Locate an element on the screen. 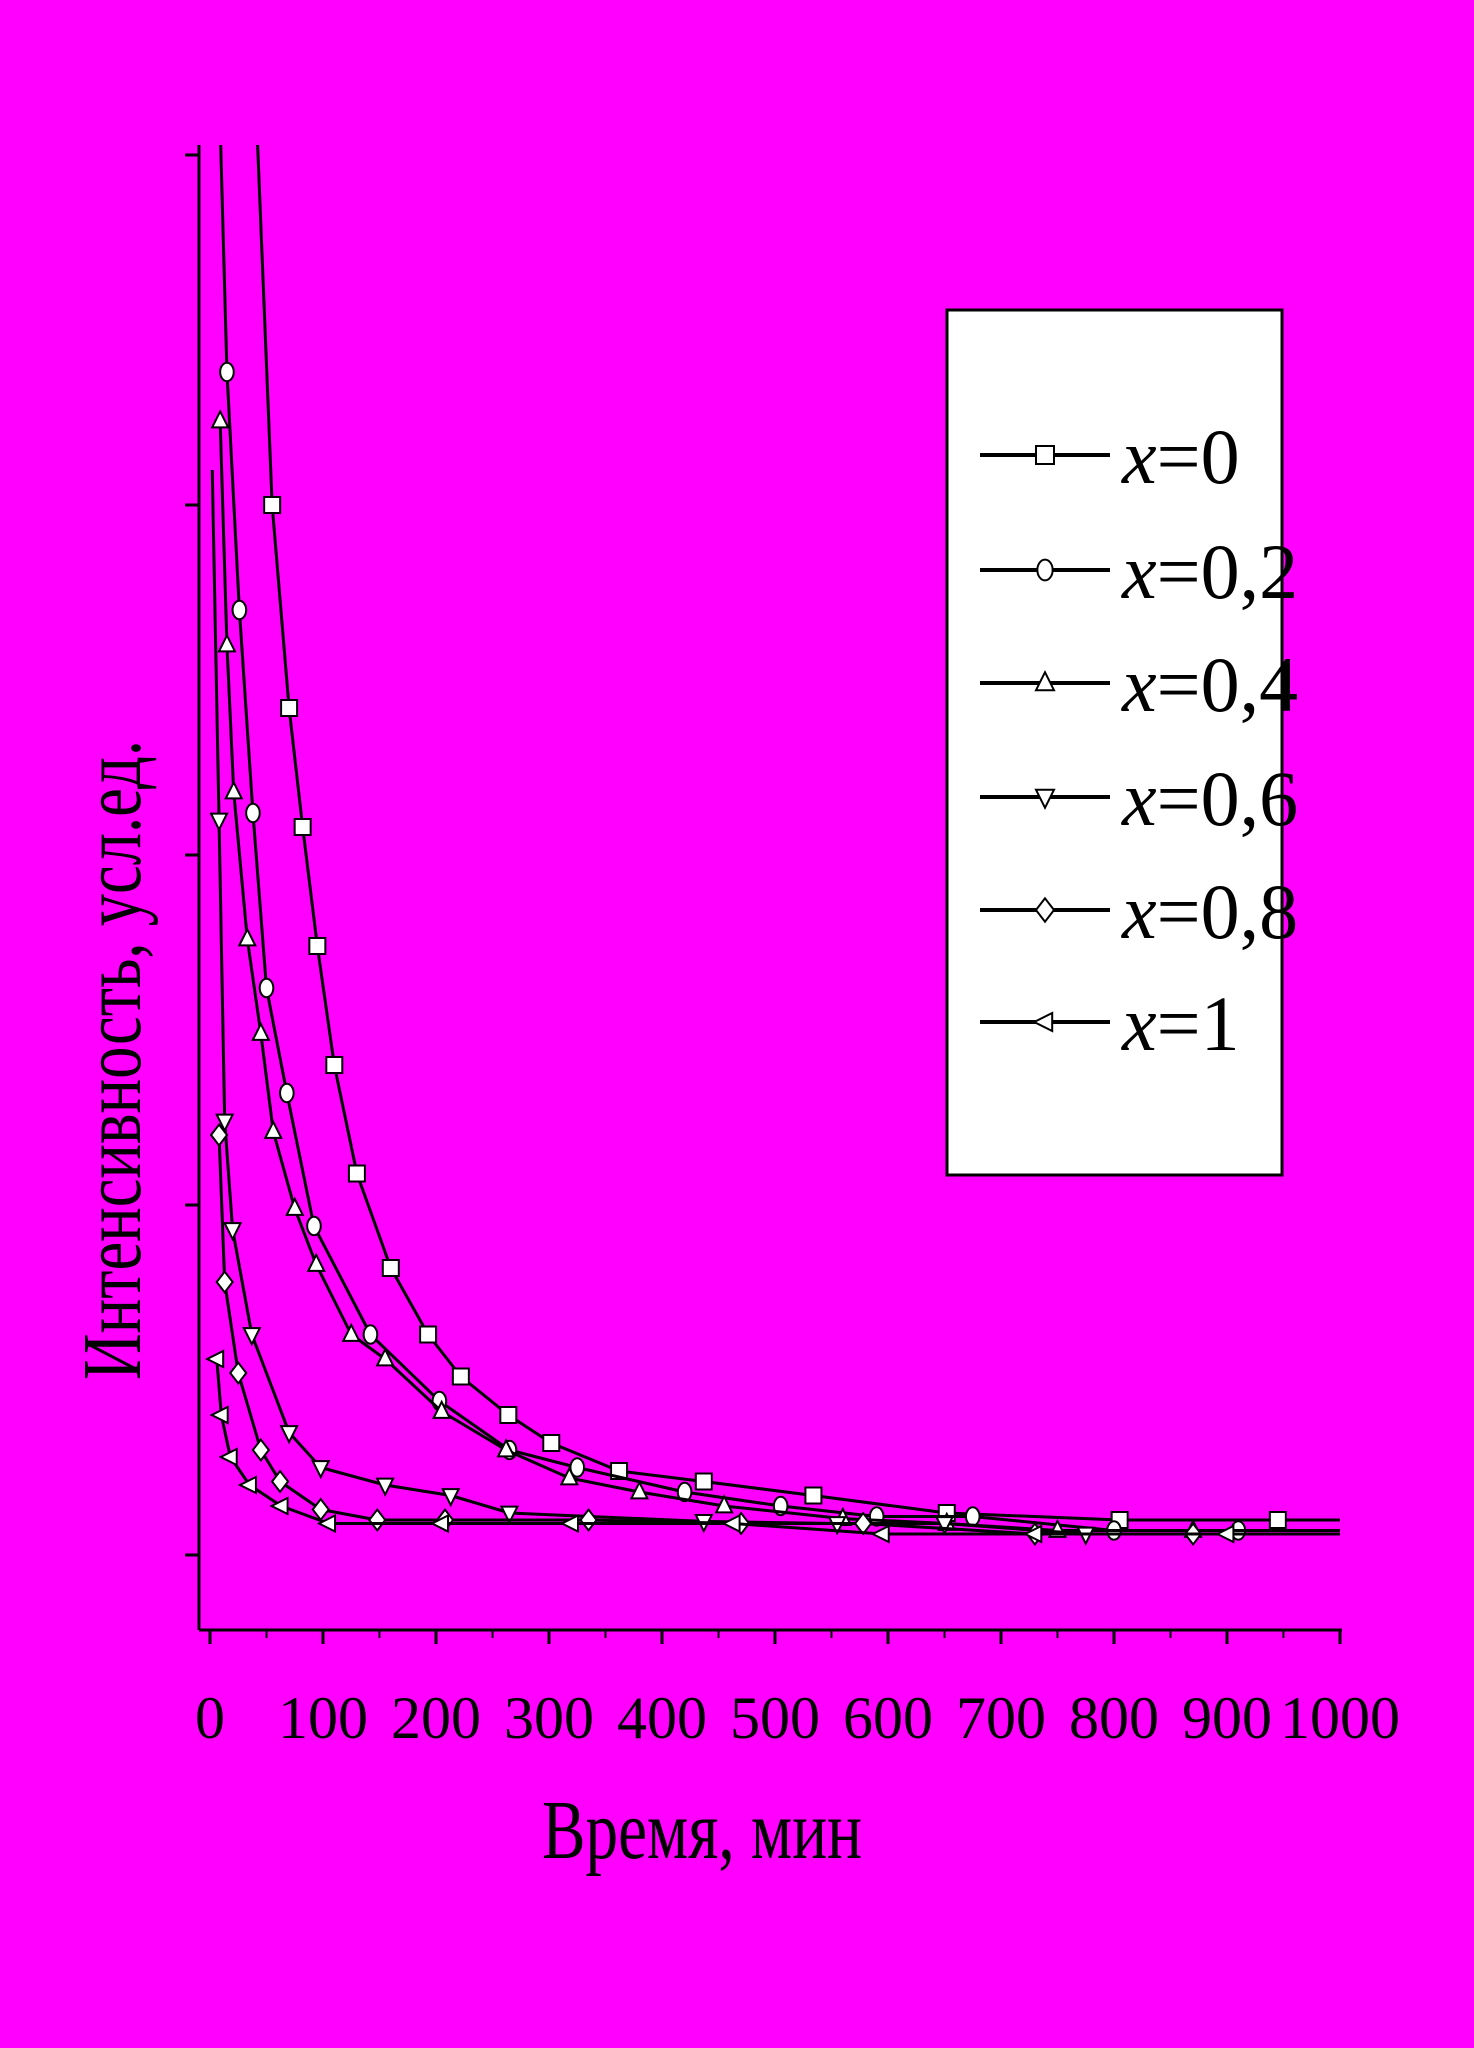  y-axis-title: Интенсивность, усл.ед. is located at coordinates (112, 1060).